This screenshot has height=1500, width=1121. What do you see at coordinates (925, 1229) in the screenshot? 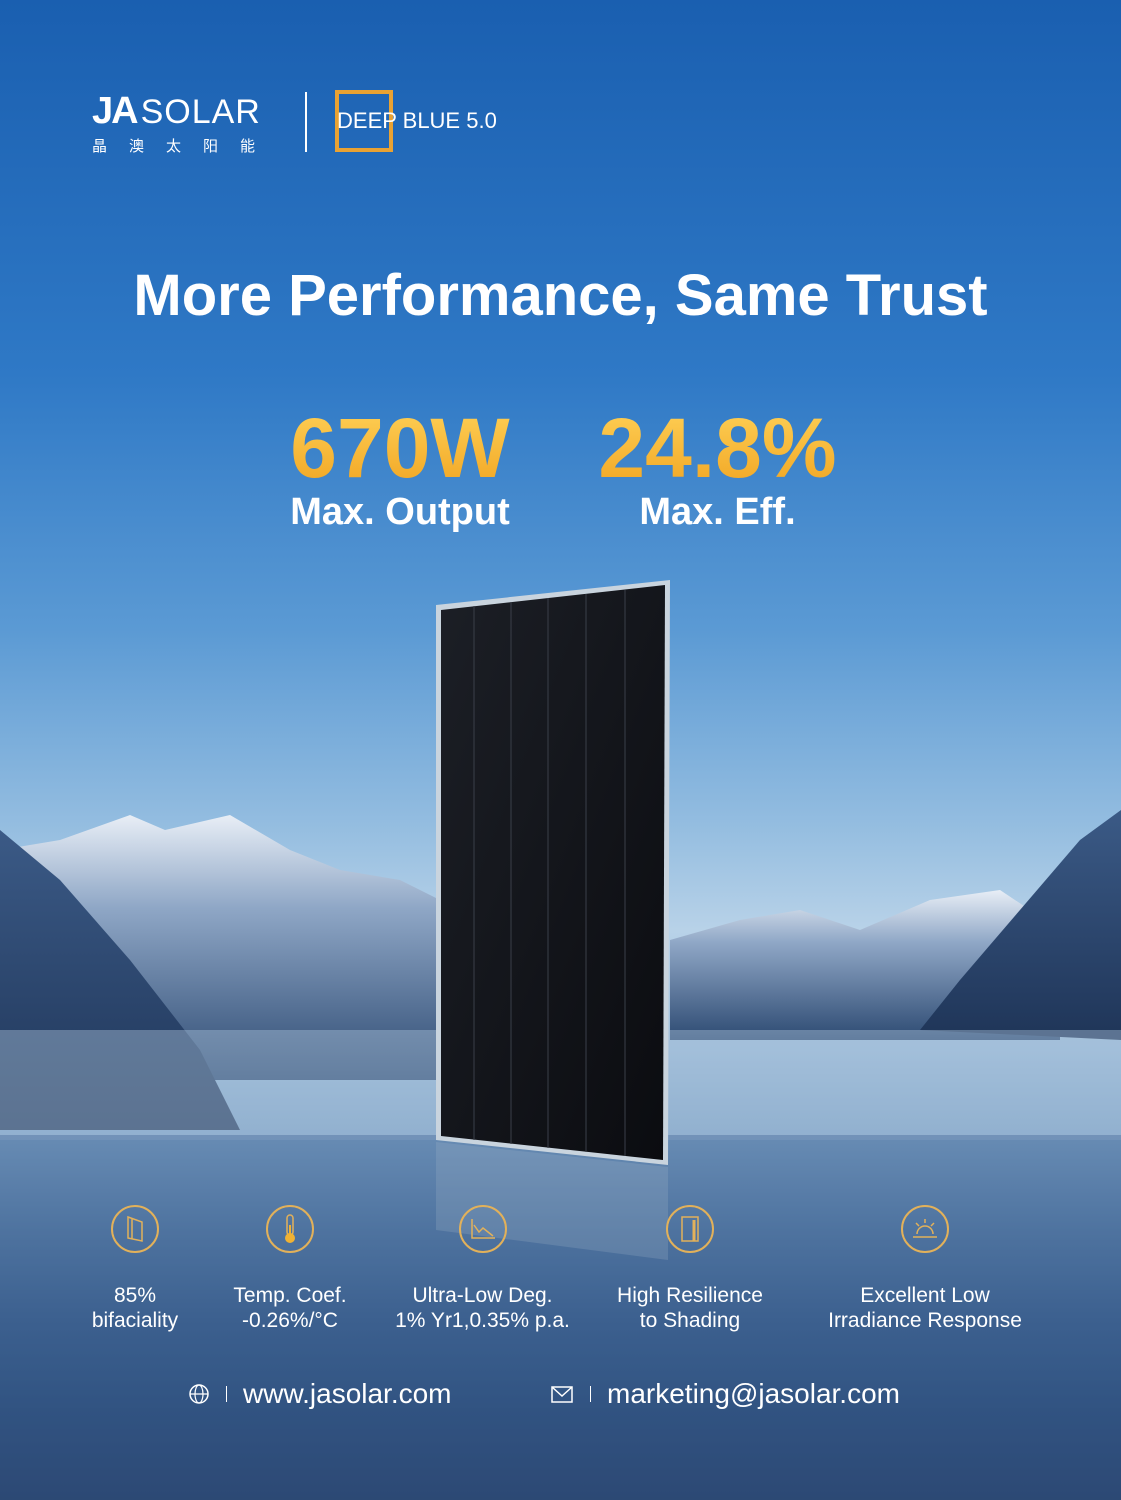
I see `low-sun-icon` at bounding box center [925, 1229].